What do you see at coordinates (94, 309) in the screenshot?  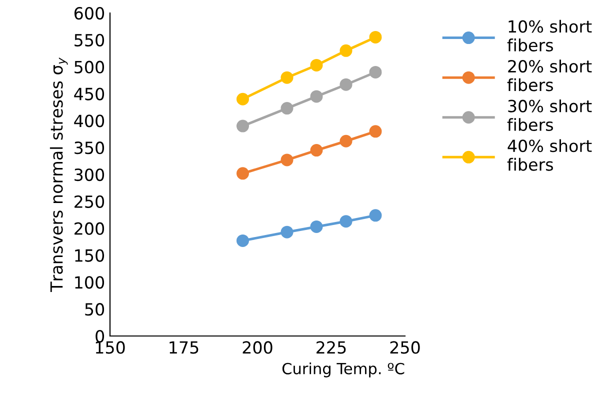 I see `y-tick-label: 50` at bounding box center [94, 309].